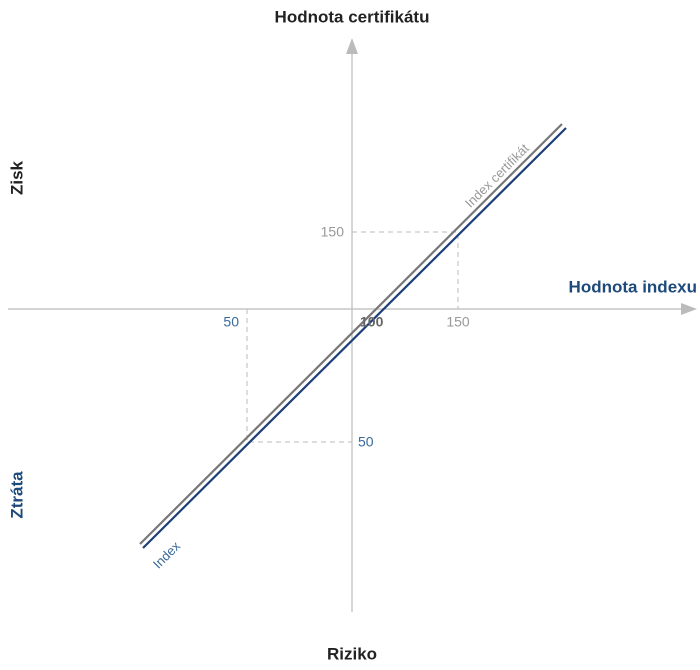  Describe the element at coordinates (352, 46) in the screenshot. I see `vertical-arrow` at that location.